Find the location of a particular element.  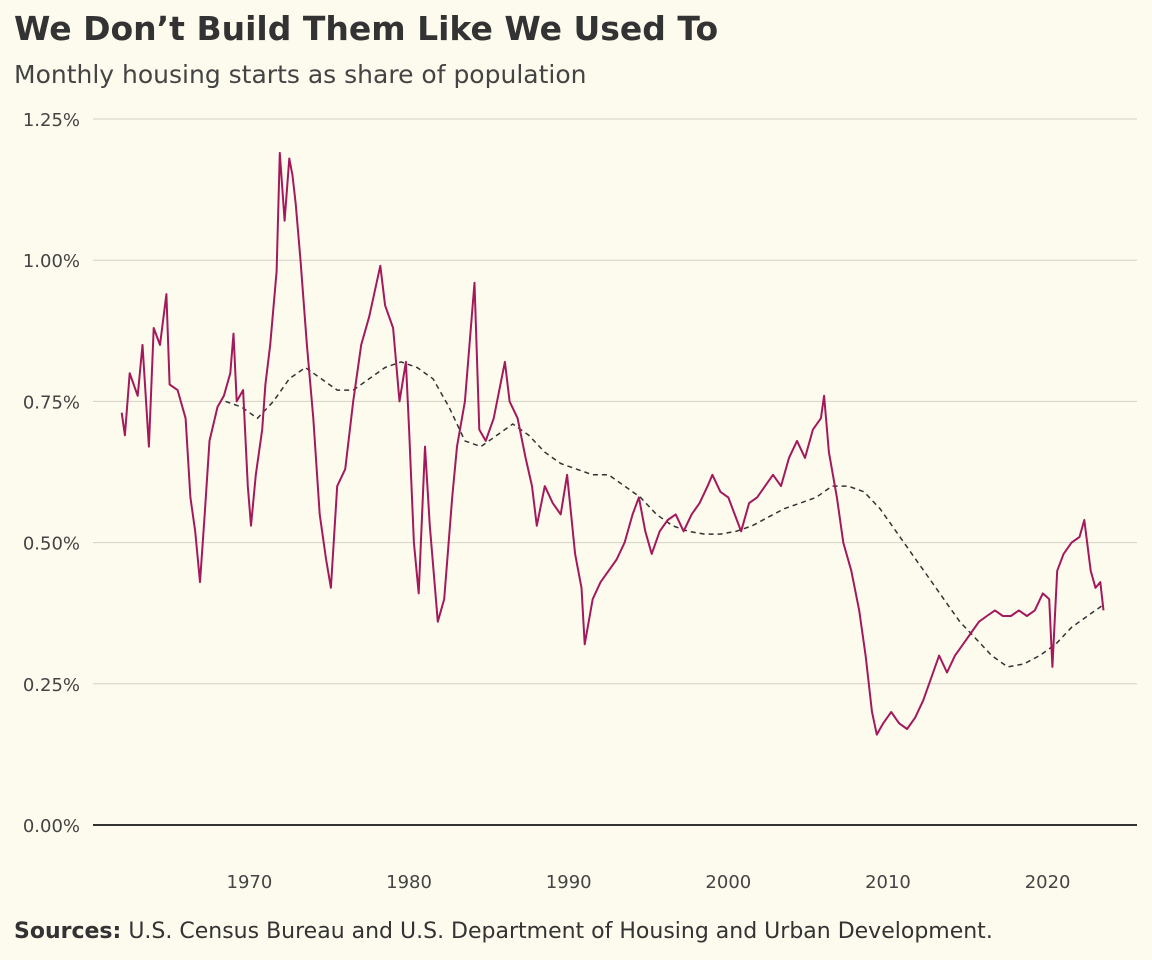

x-tick-label: 2010 is located at coordinates (888, 882).